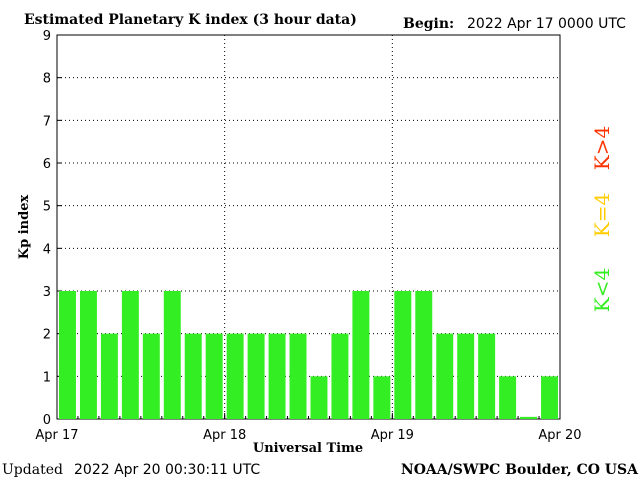 The height and width of the screenshot is (480, 640). I want to click on y-tick-label: 6, so click(47, 164).